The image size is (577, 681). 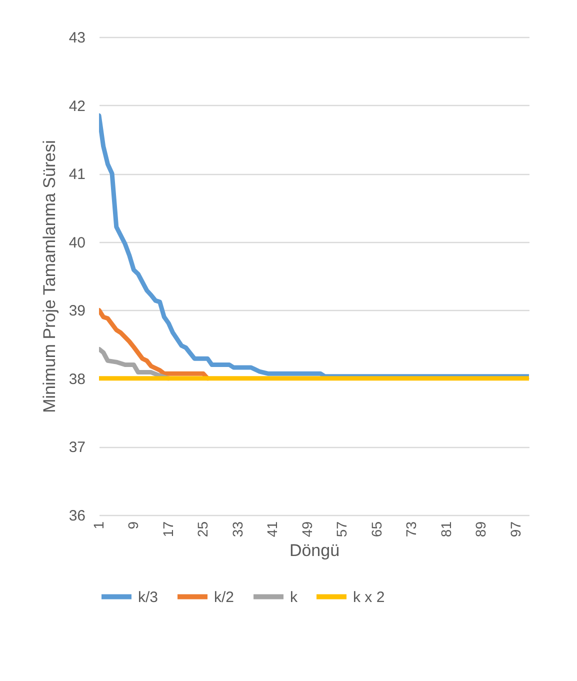 I want to click on x-tick-label: 9, so click(x=133, y=525).